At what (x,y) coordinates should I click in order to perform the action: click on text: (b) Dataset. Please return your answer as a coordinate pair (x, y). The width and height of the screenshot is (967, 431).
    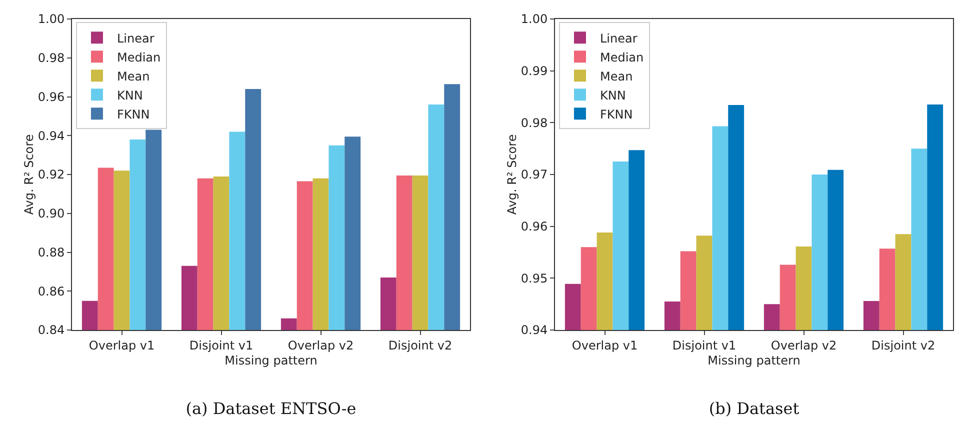
    Looking at the image, I should click on (754, 408).